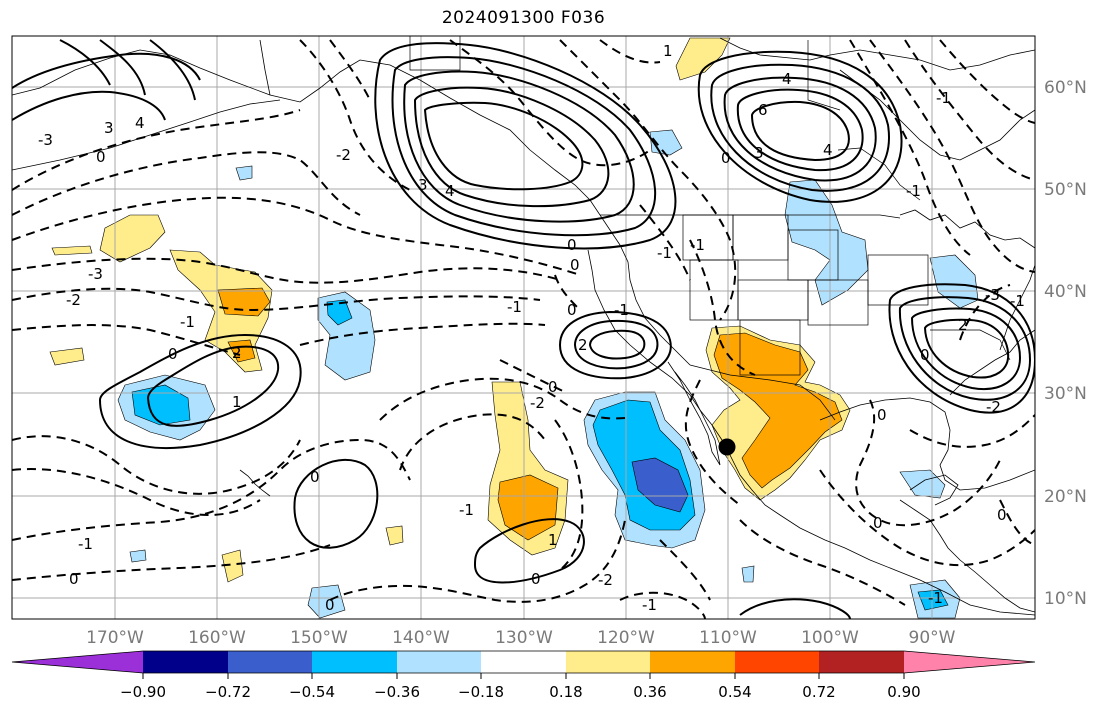  I want to click on canada-coast, so click(645, 290).